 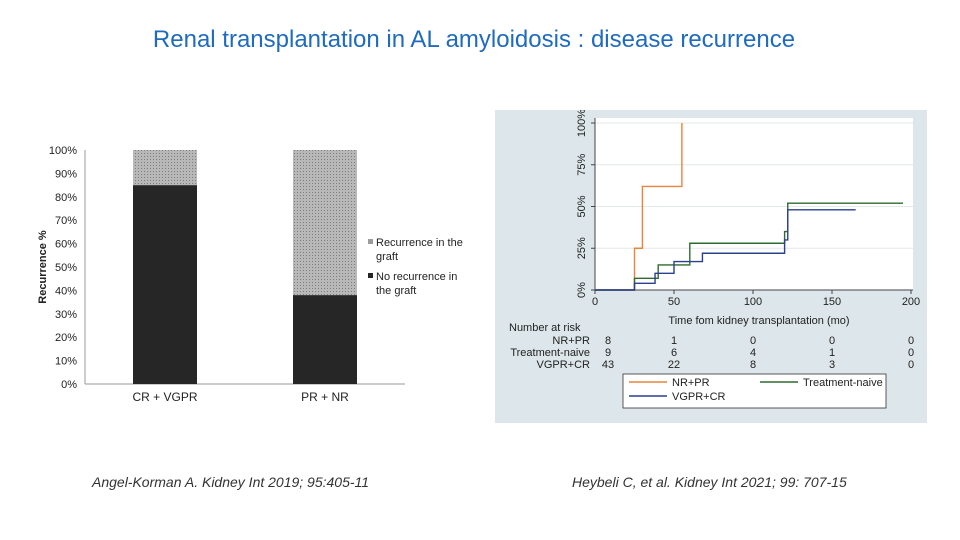 I want to click on km-y-tick-label: 100%, so click(x=582, y=123).